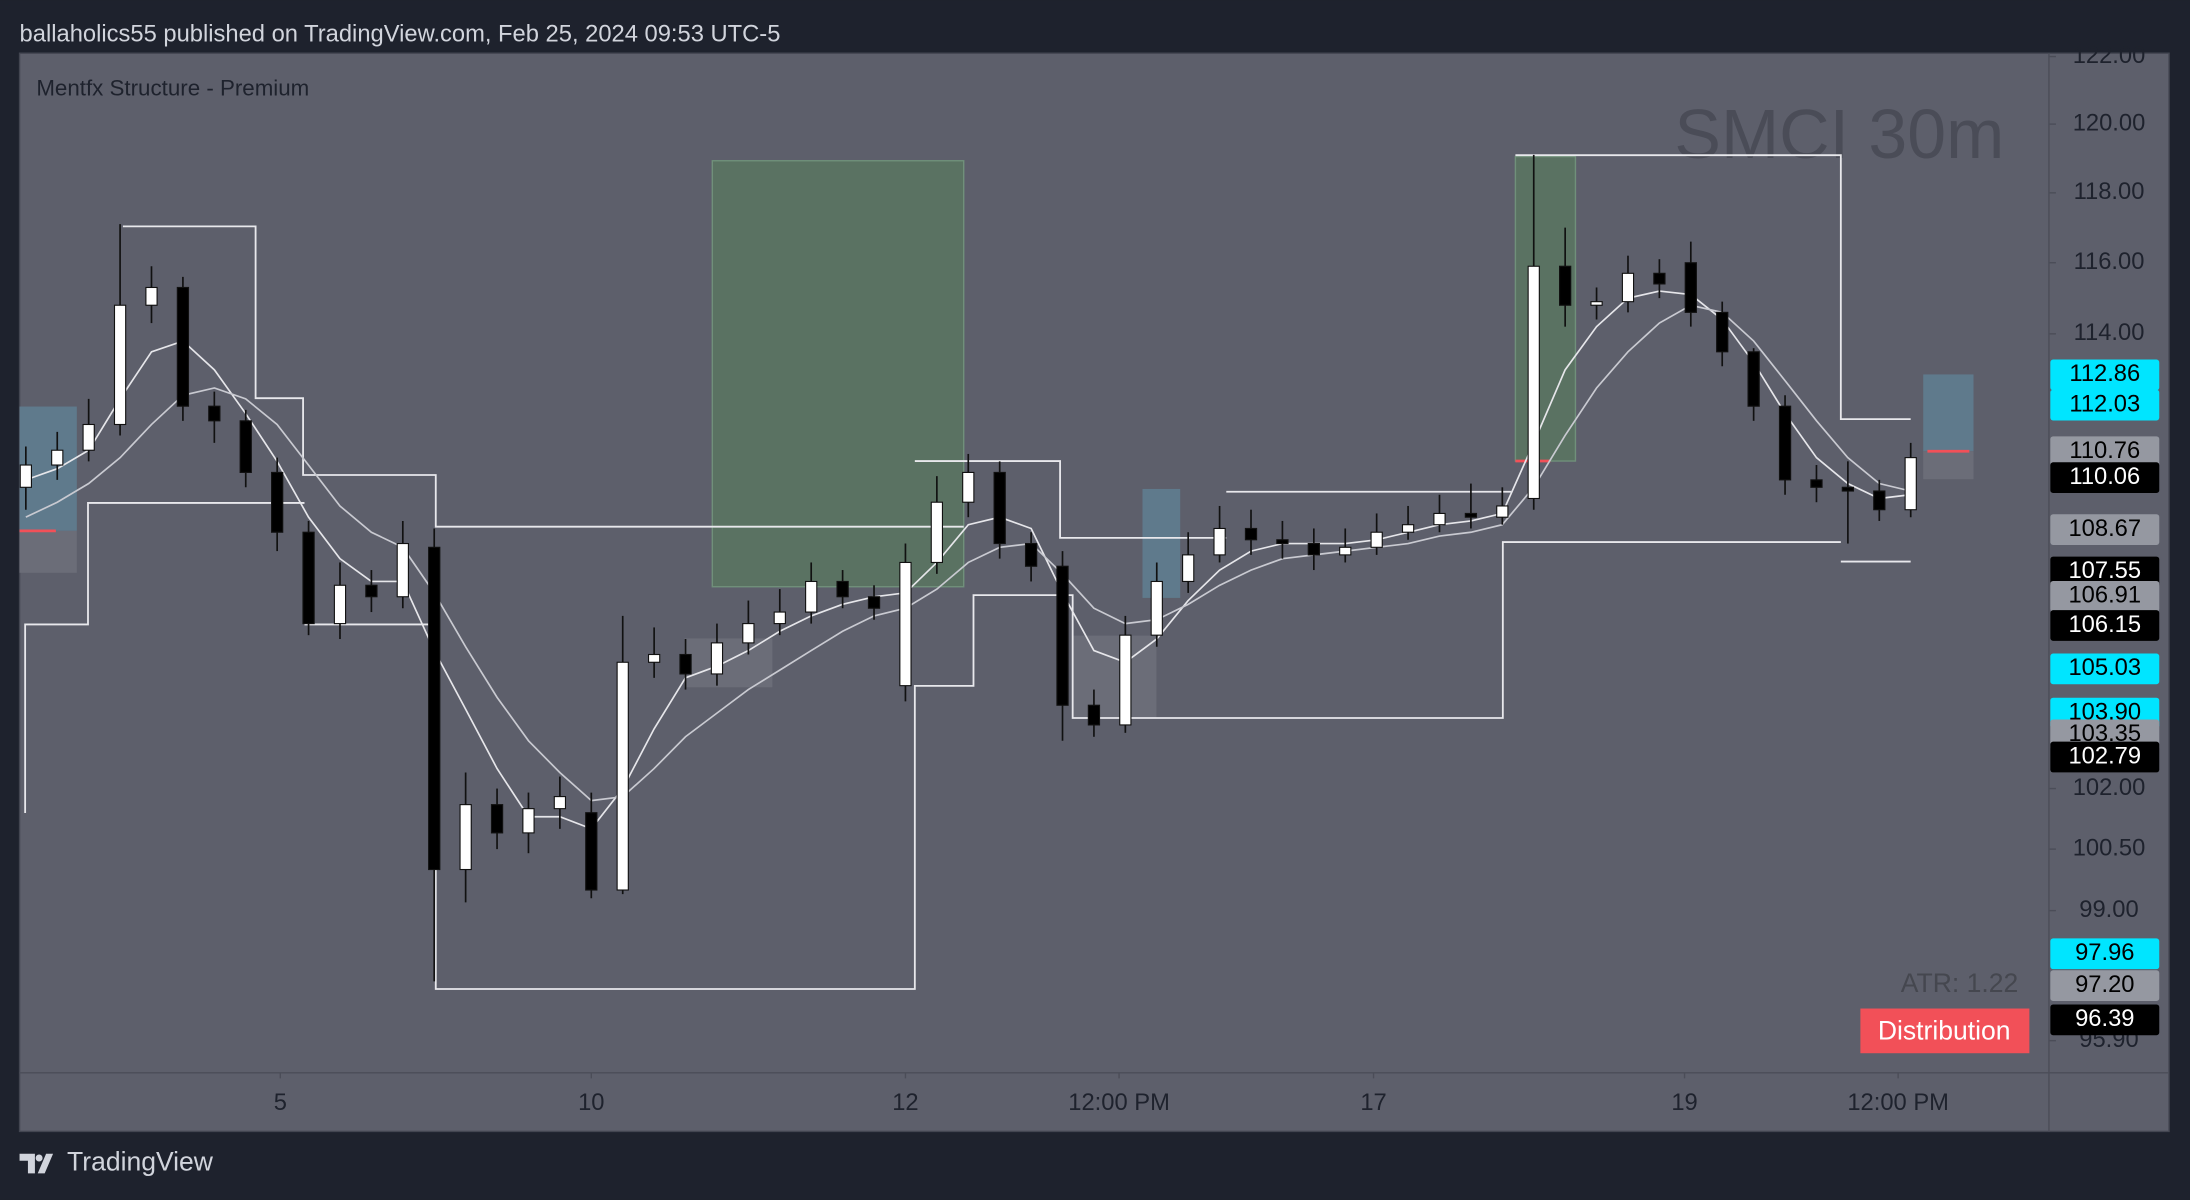 This screenshot has height=1200, width=2190. I want to click on y-tick-label: 118.00, so click(2109, 192).